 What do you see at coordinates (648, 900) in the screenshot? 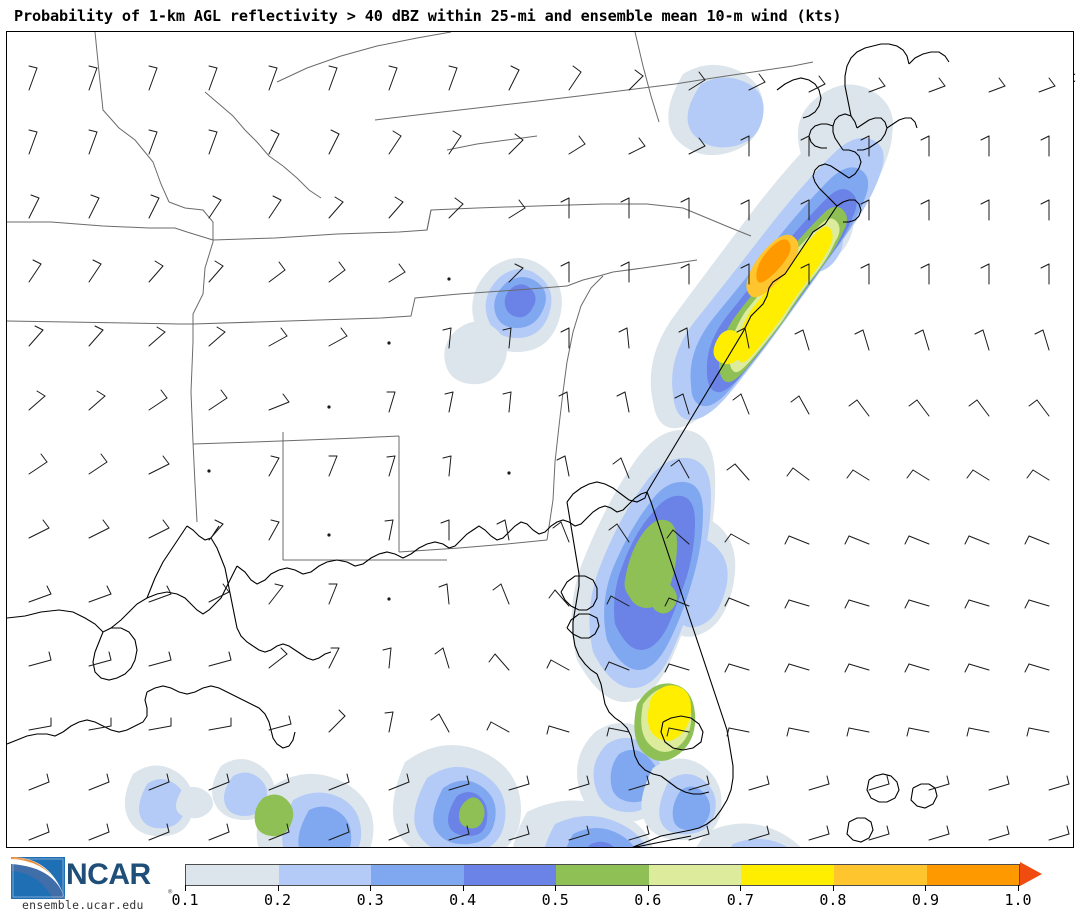
I see `colorbar-tick-label: 0.6` at bounding box center [648, 900].